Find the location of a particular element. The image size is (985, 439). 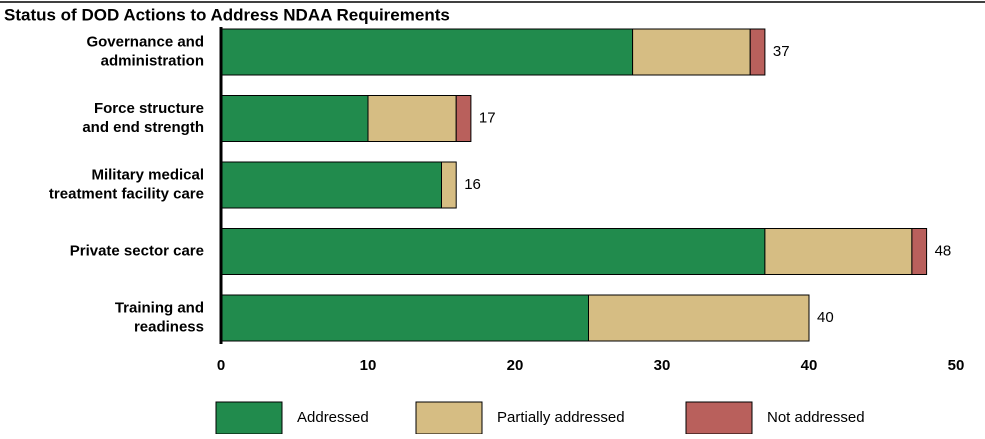

category-label: Governance and is located at coordinates (145, 41).